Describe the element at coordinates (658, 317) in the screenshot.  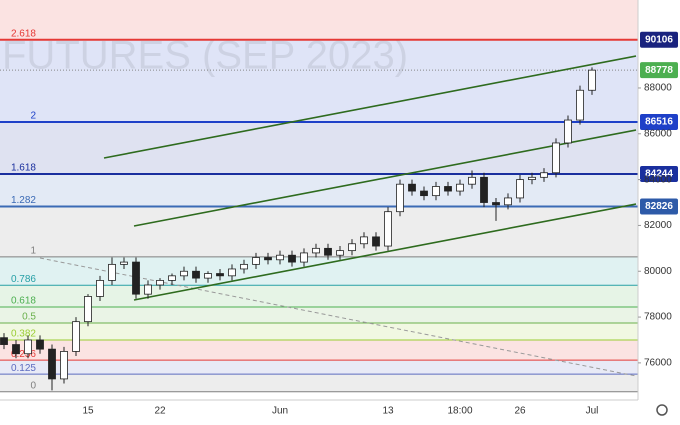
I see `y-tick-label: 78000` at that location.